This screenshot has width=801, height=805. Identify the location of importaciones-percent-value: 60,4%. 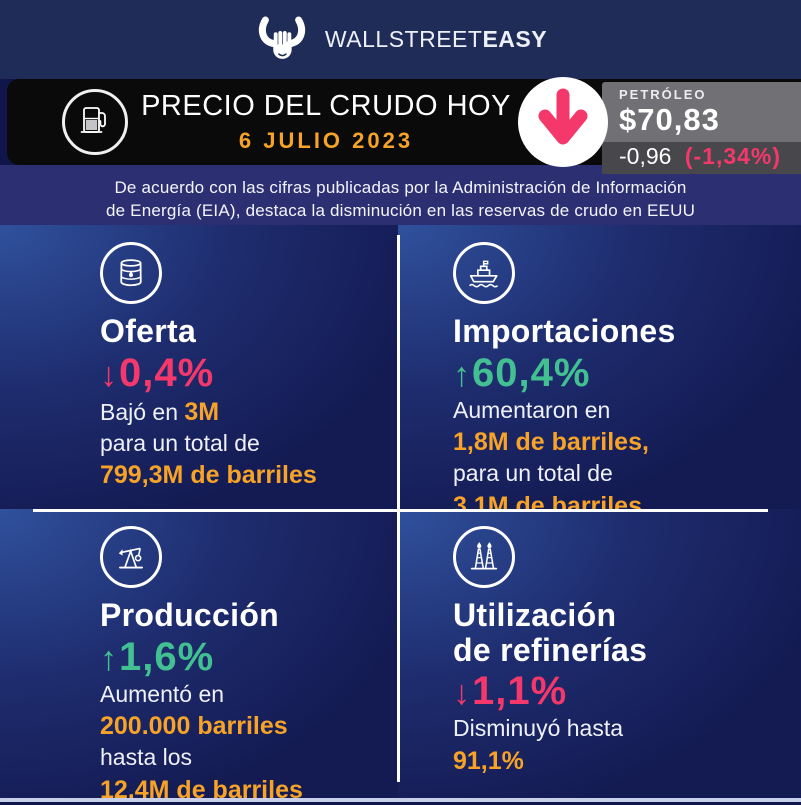
(531, 372).